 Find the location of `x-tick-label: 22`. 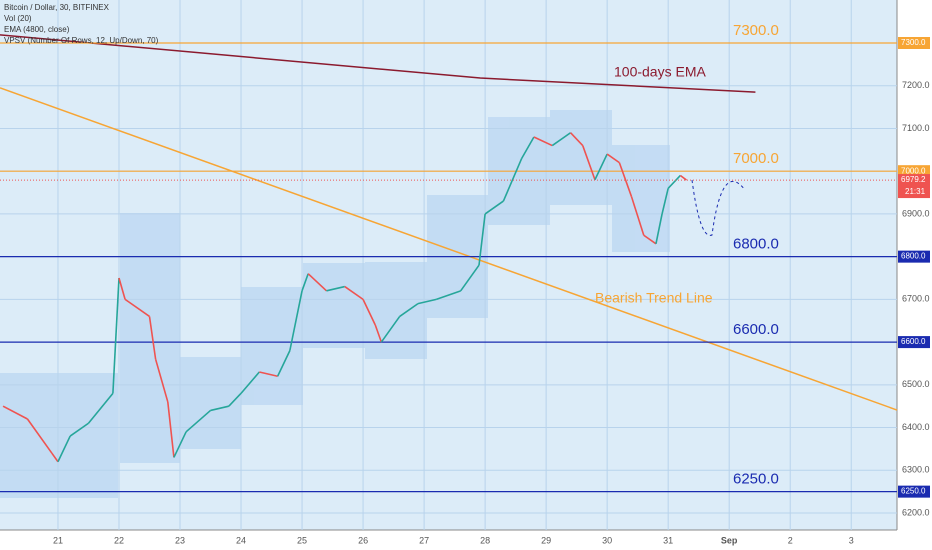

x-tick-label: 22 is located at coordinates (119, 540).